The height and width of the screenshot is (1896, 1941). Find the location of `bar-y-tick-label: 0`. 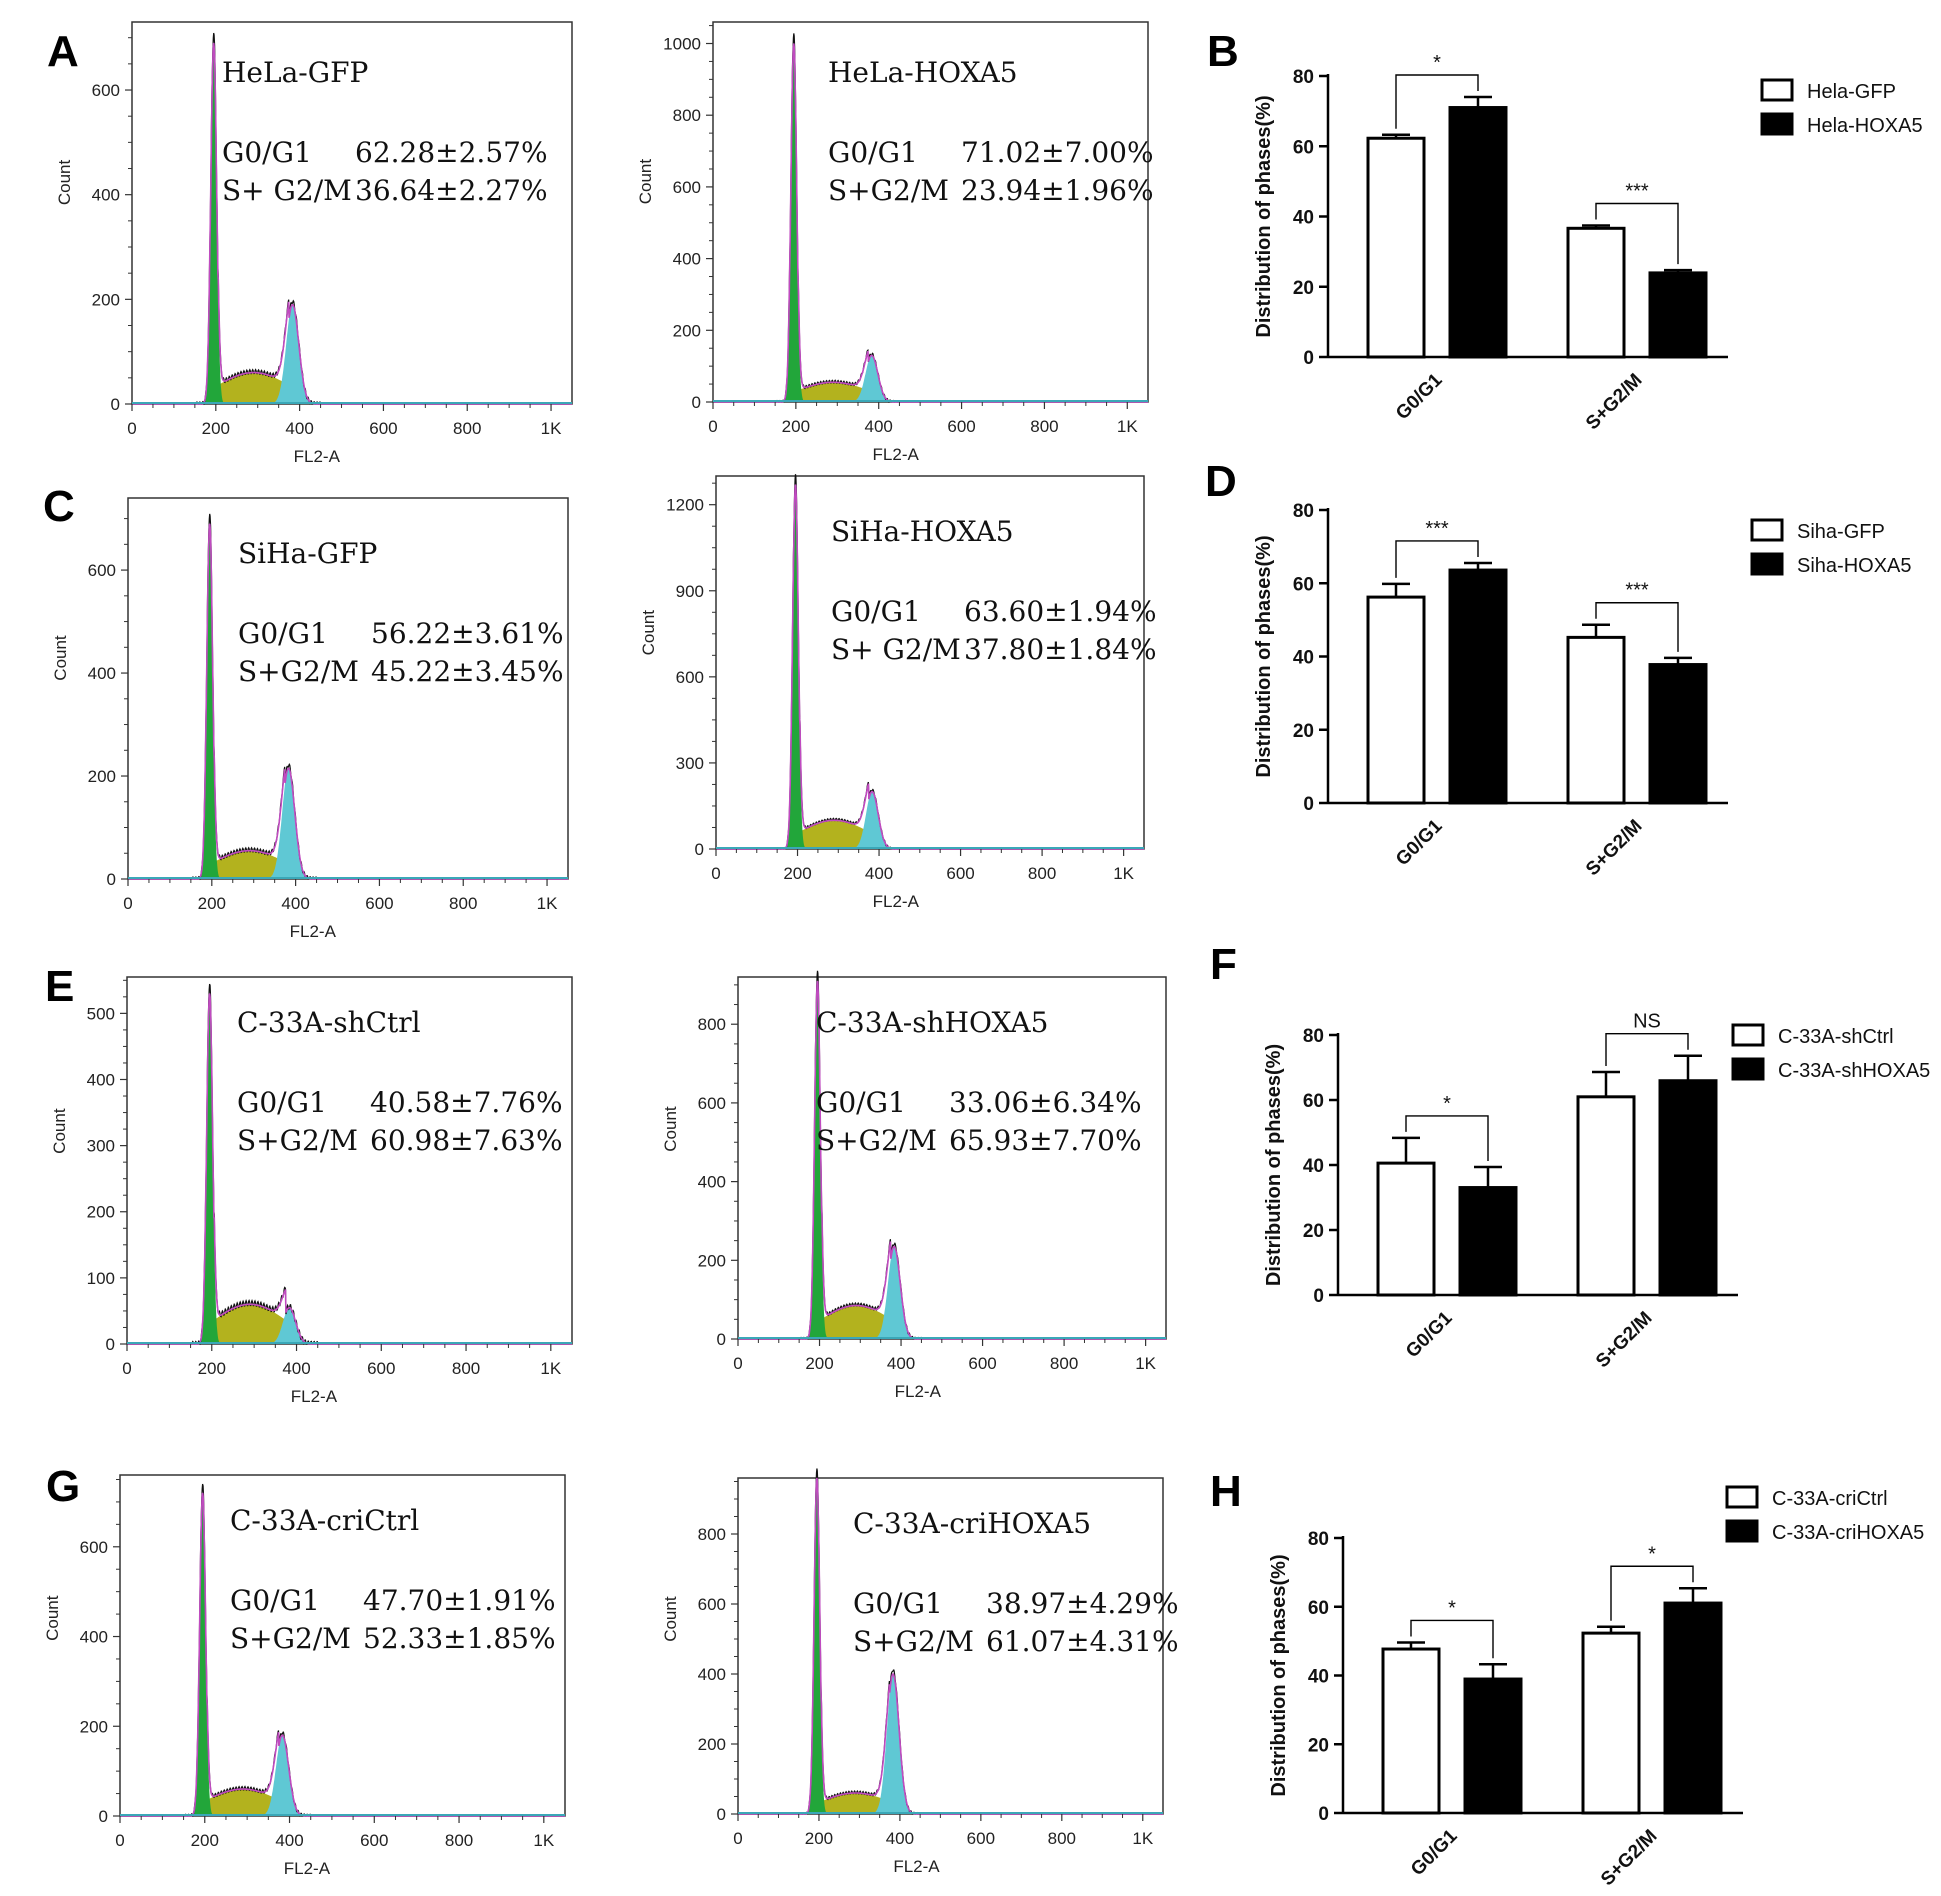

bar-y-tick-label: 0 is located at coordinates (1318, 1296).